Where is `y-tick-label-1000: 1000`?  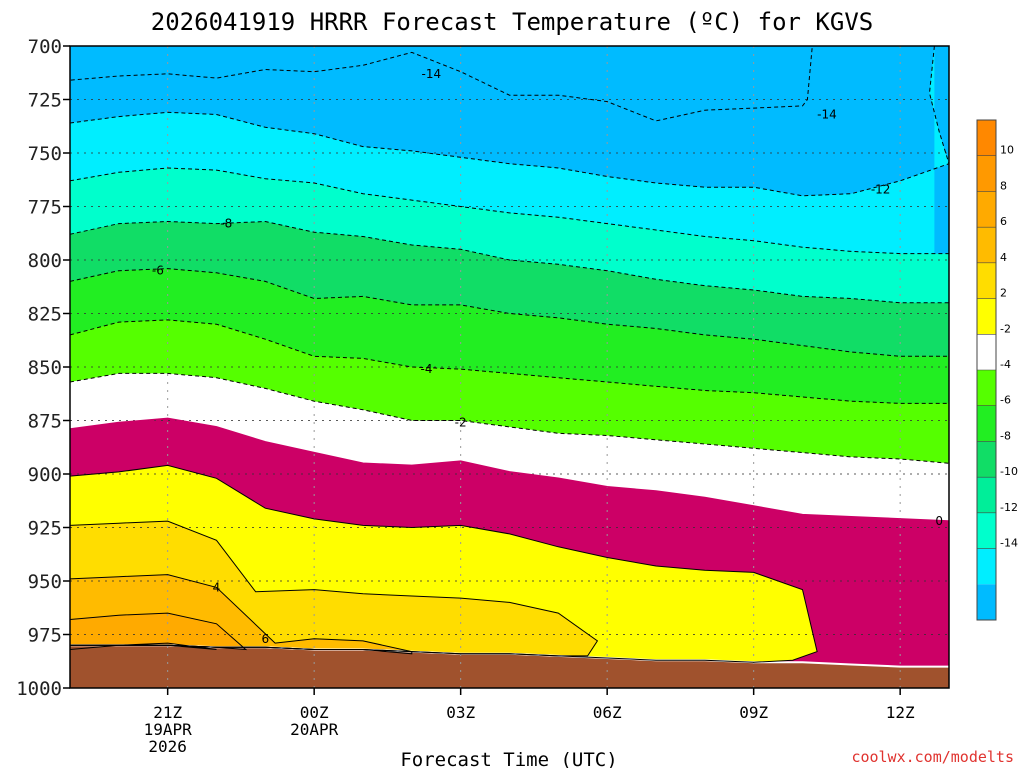
y-tick-label-1000: 1000 is located at coordinates (39, 689).